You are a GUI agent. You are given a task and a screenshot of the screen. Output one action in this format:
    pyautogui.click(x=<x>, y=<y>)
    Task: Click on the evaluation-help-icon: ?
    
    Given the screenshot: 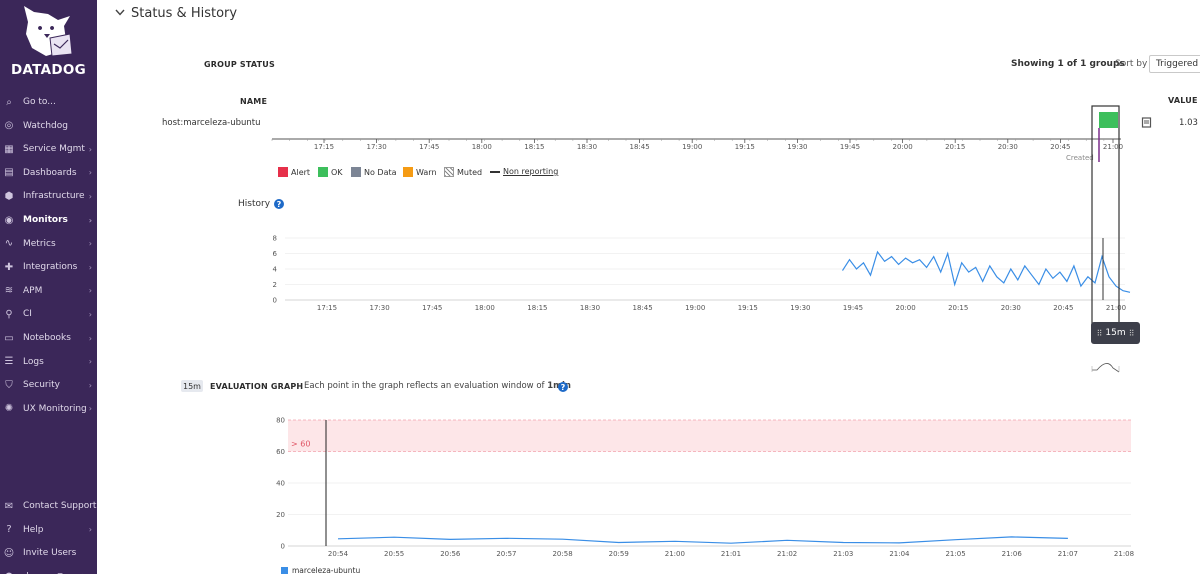 What is the action you would take?
    pyautogui.click(x=563, y=387)
    